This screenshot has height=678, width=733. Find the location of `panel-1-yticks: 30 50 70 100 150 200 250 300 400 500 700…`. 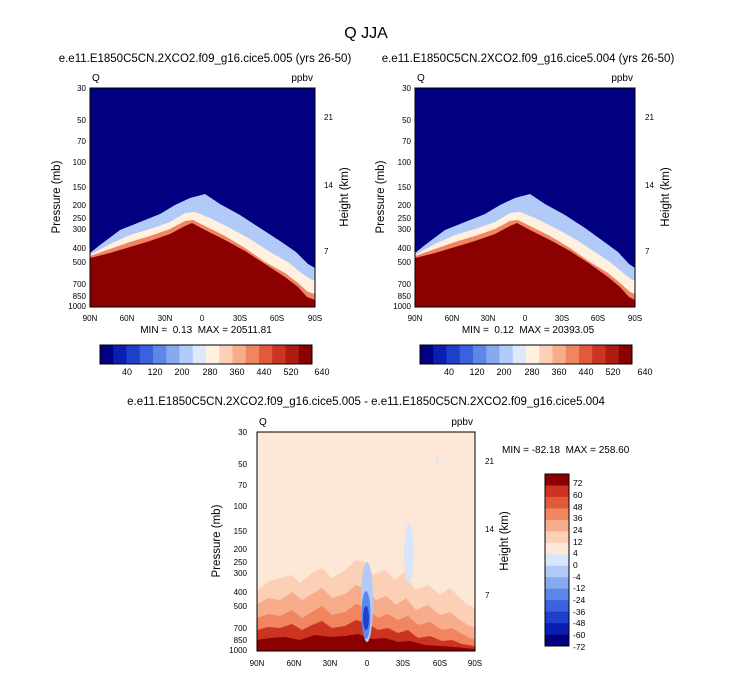

panel-1-yticks: 30 50 70 100 150 200 250 300 400 500 700… is located at coordinates (77, 197).